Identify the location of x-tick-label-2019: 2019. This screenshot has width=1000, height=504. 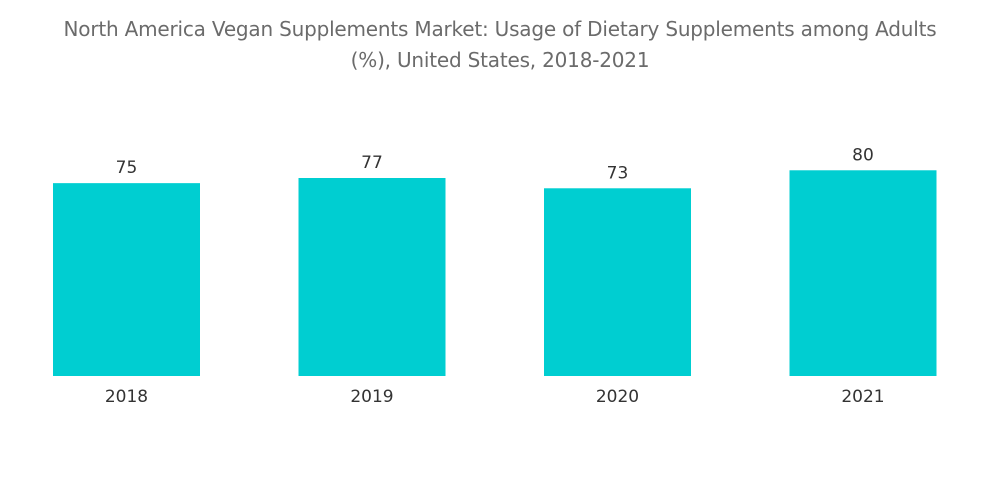
(371, 397).